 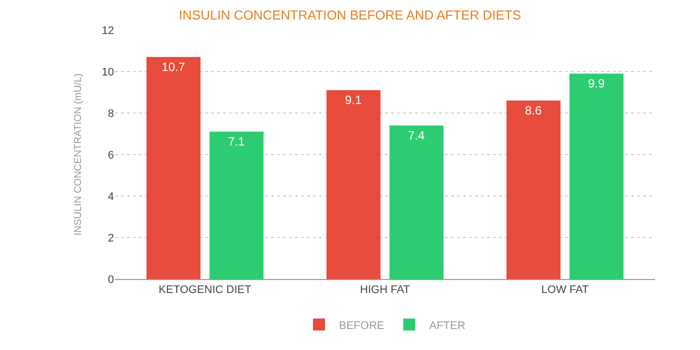 I want to click on x-tick-label: HIGH FAT, so click(x=385, y=290).